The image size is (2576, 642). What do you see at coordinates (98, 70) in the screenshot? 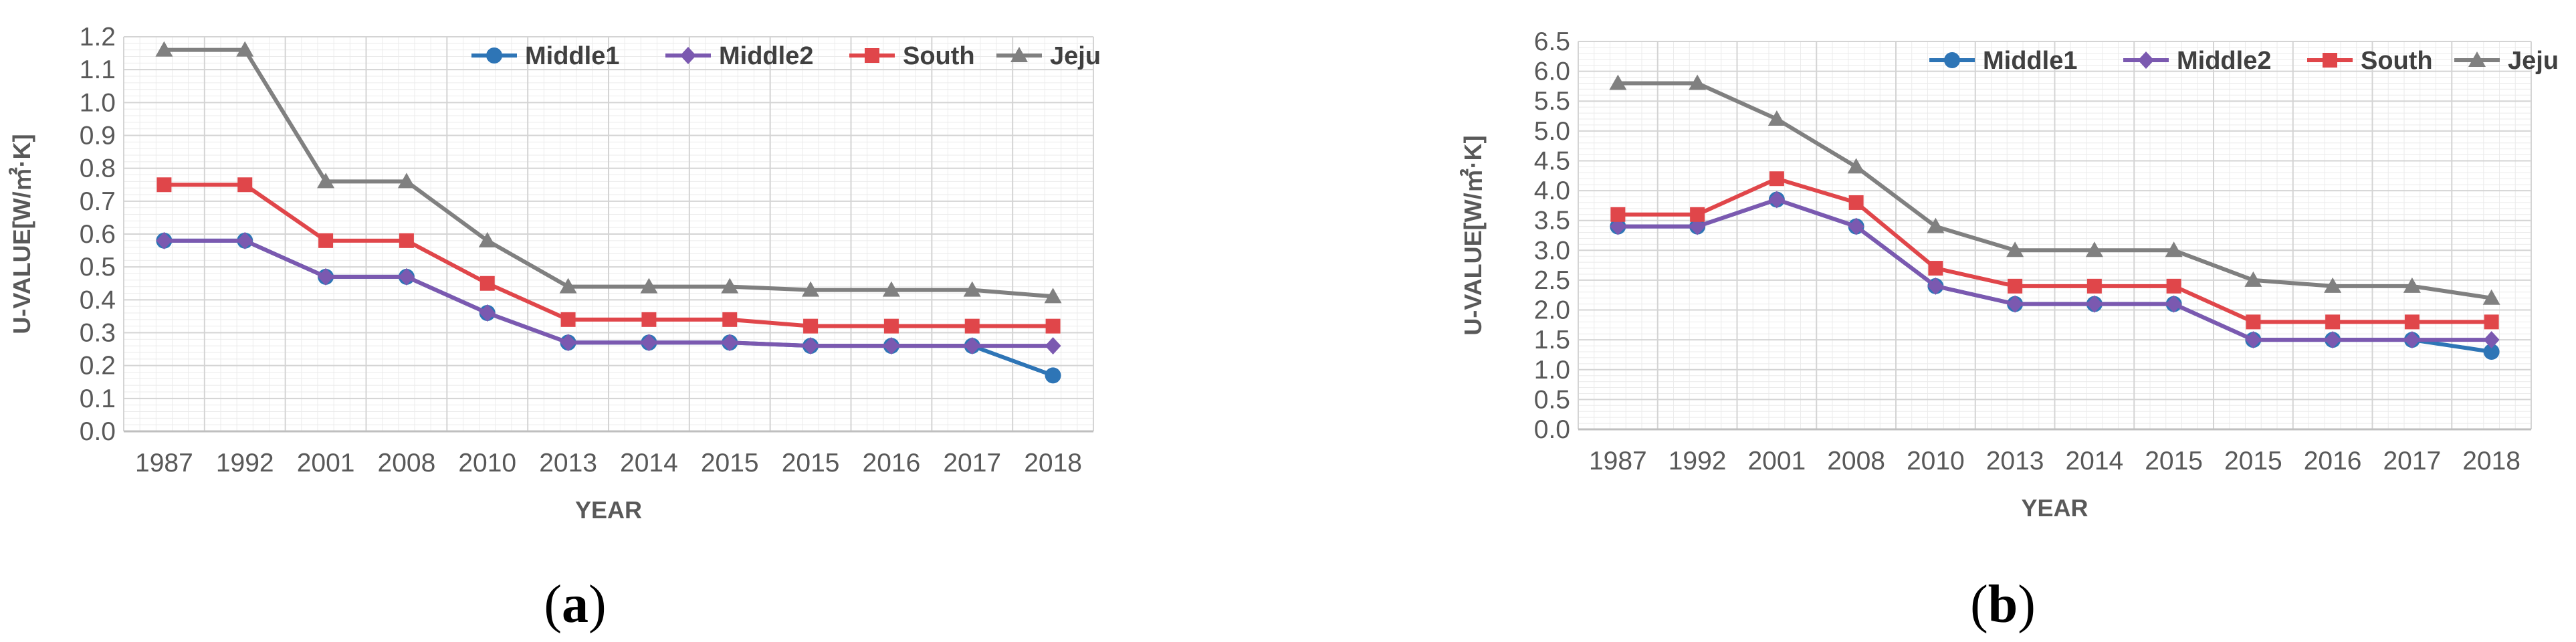
I see `y-tick-label: 1.1` at bounding box center [98, 70].